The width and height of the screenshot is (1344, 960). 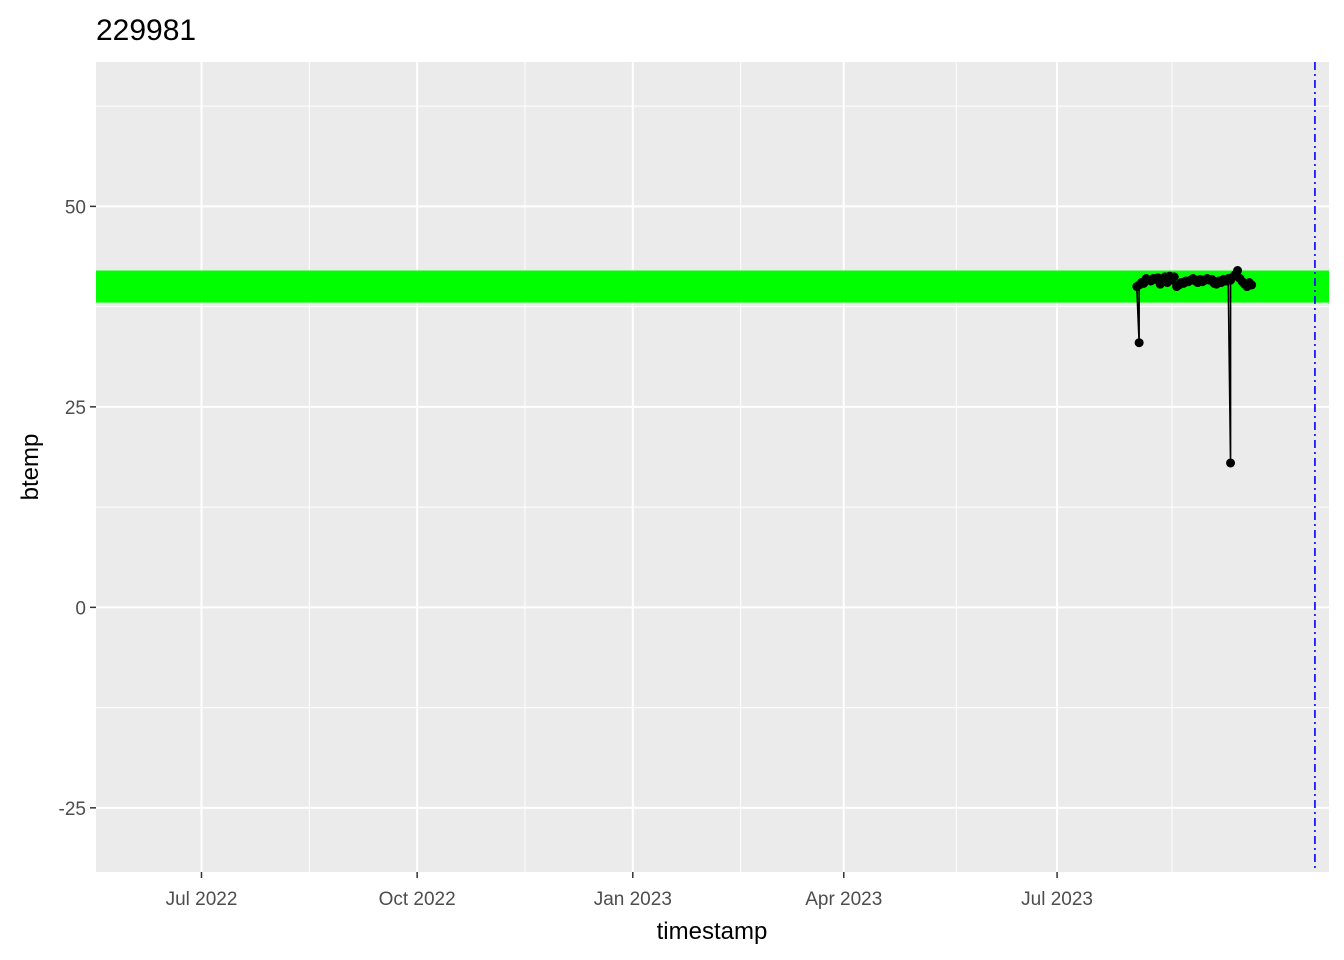 What do you see at coordinates (417, 899) in the screenshot?
I see `x-axis-tick-label: Oct 2022` at bounding box center [417, 899].